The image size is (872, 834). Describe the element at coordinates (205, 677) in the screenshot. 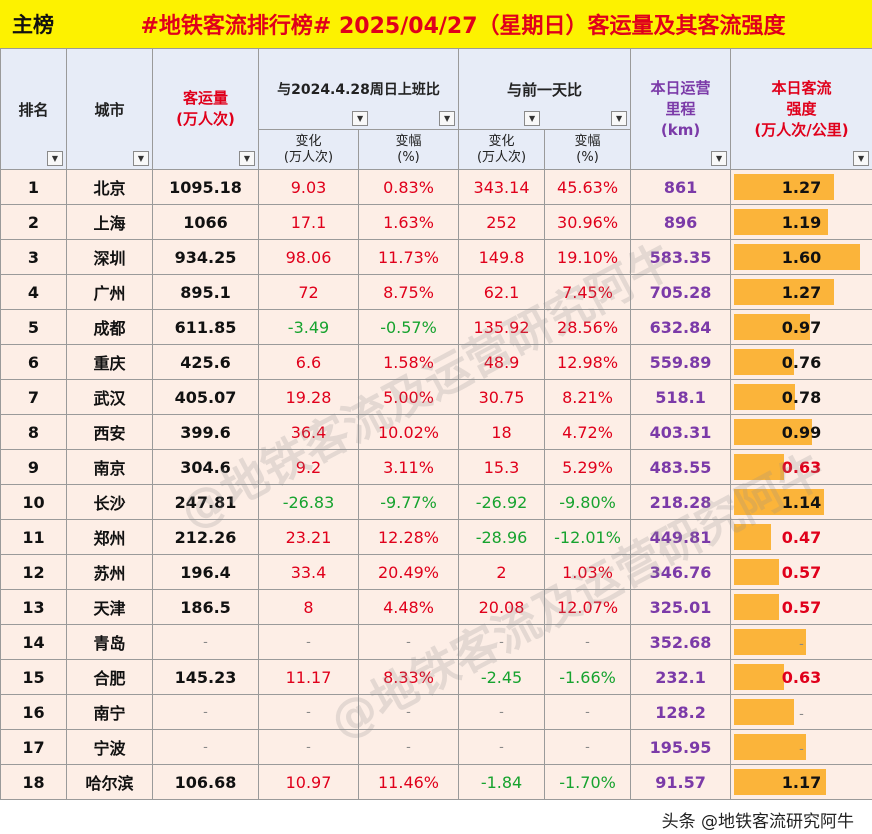

I see `volume-cell: 145.23` at that location.